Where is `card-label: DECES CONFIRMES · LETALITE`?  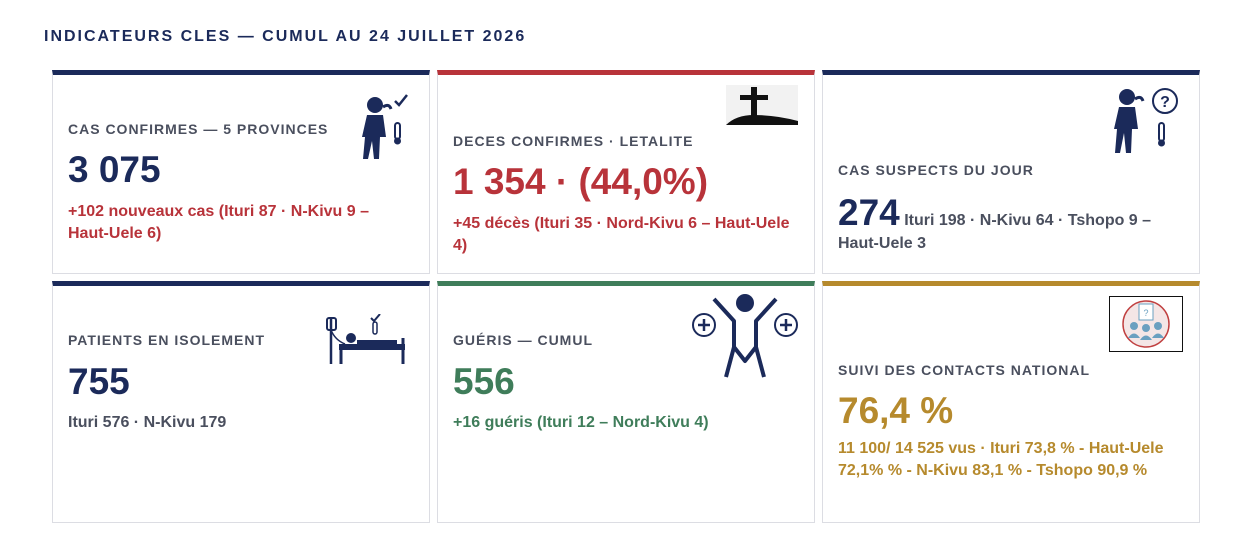
card-label: DECES CONFIRMES · LETALITE is located at coordinates (573, 141).